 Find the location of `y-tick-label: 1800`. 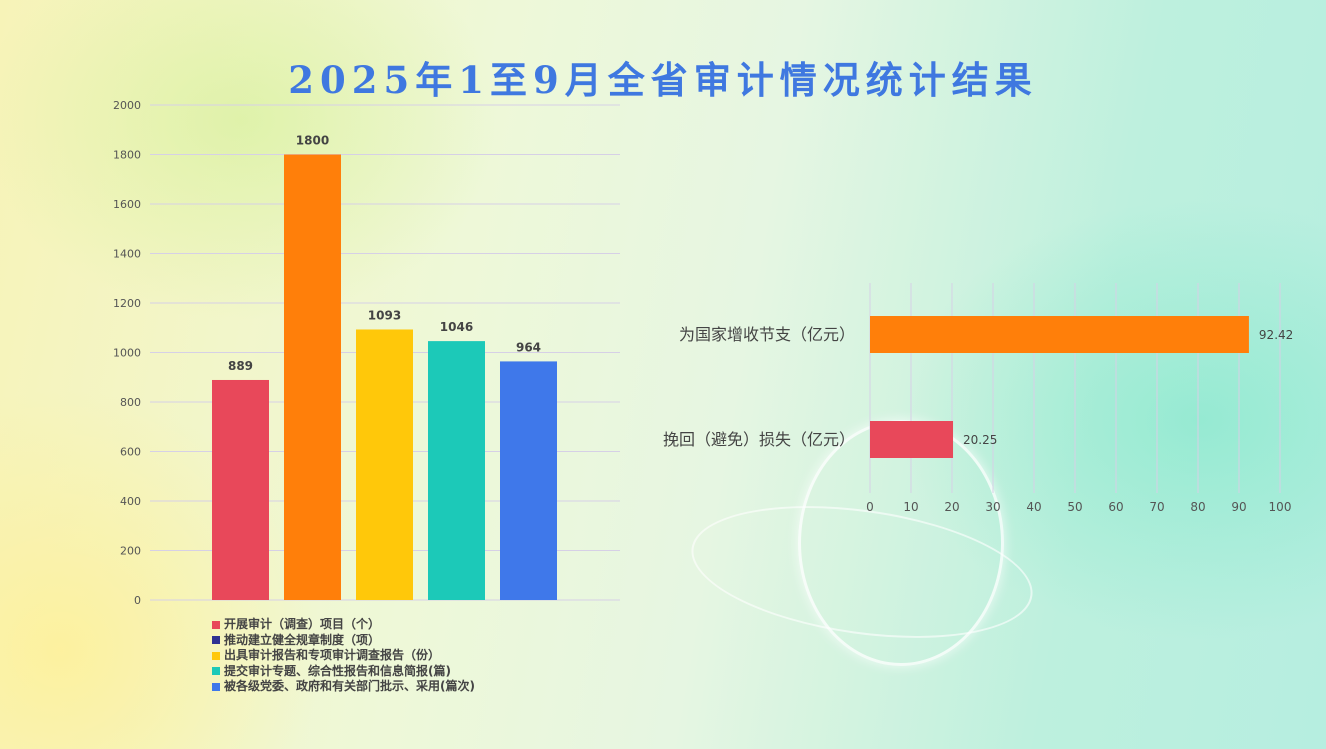

y-tick-label: 1800 is located at coordinates (127, 155).